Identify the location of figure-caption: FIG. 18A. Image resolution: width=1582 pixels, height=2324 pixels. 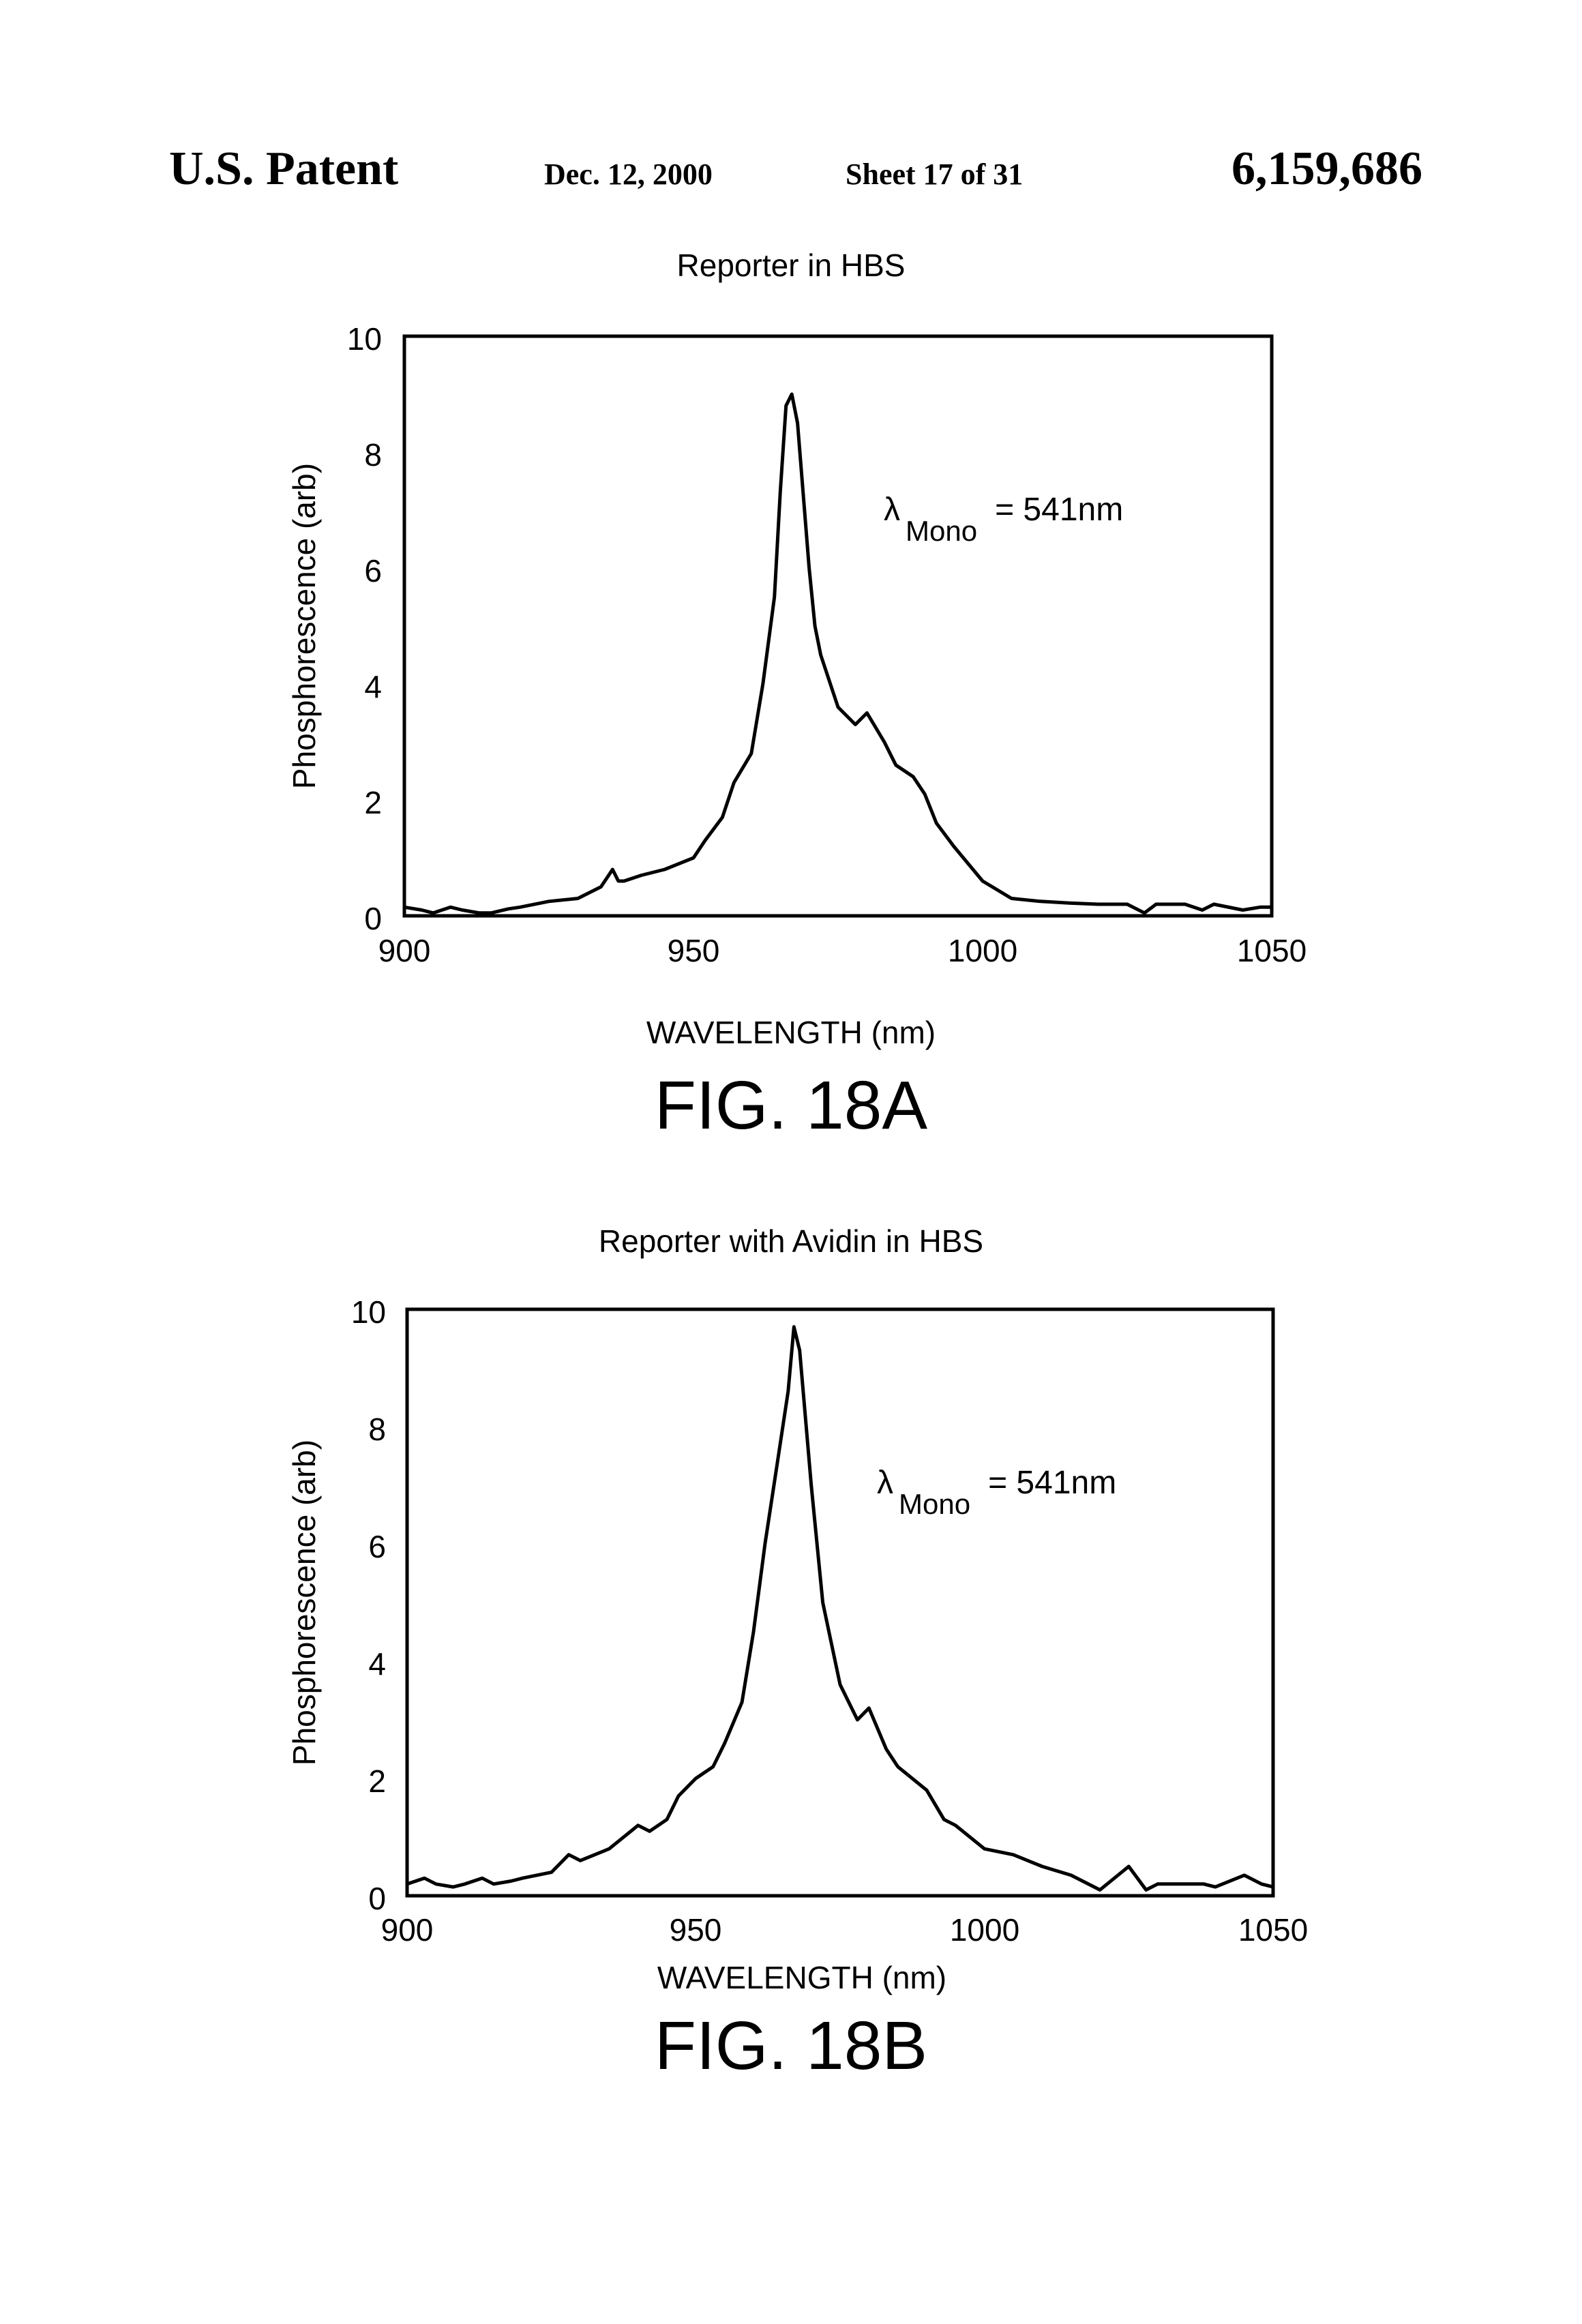
(791, 1105).